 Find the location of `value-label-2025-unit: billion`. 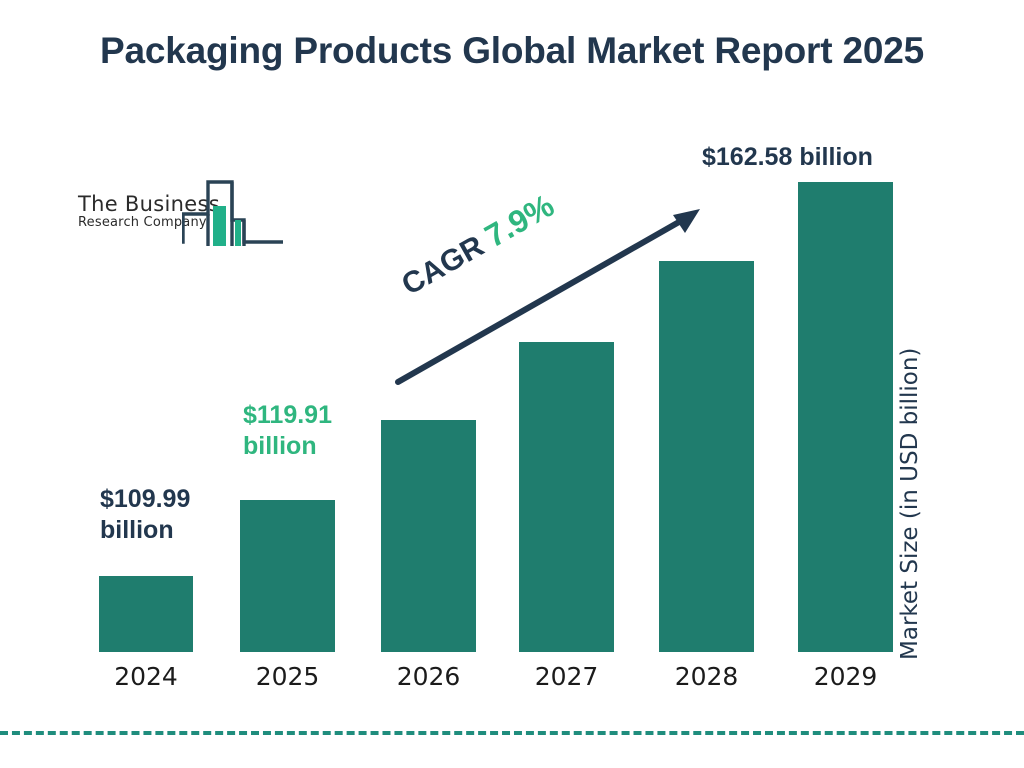

value-label-2025-unit: billion is located at coordinates (280, 445).